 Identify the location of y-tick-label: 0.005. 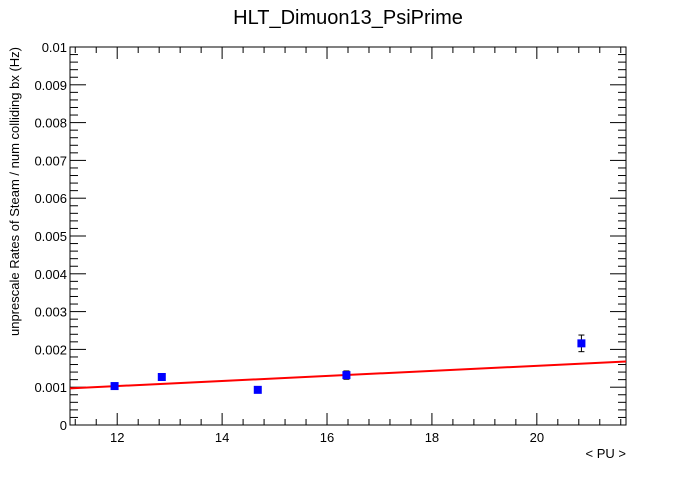
(50, 236).